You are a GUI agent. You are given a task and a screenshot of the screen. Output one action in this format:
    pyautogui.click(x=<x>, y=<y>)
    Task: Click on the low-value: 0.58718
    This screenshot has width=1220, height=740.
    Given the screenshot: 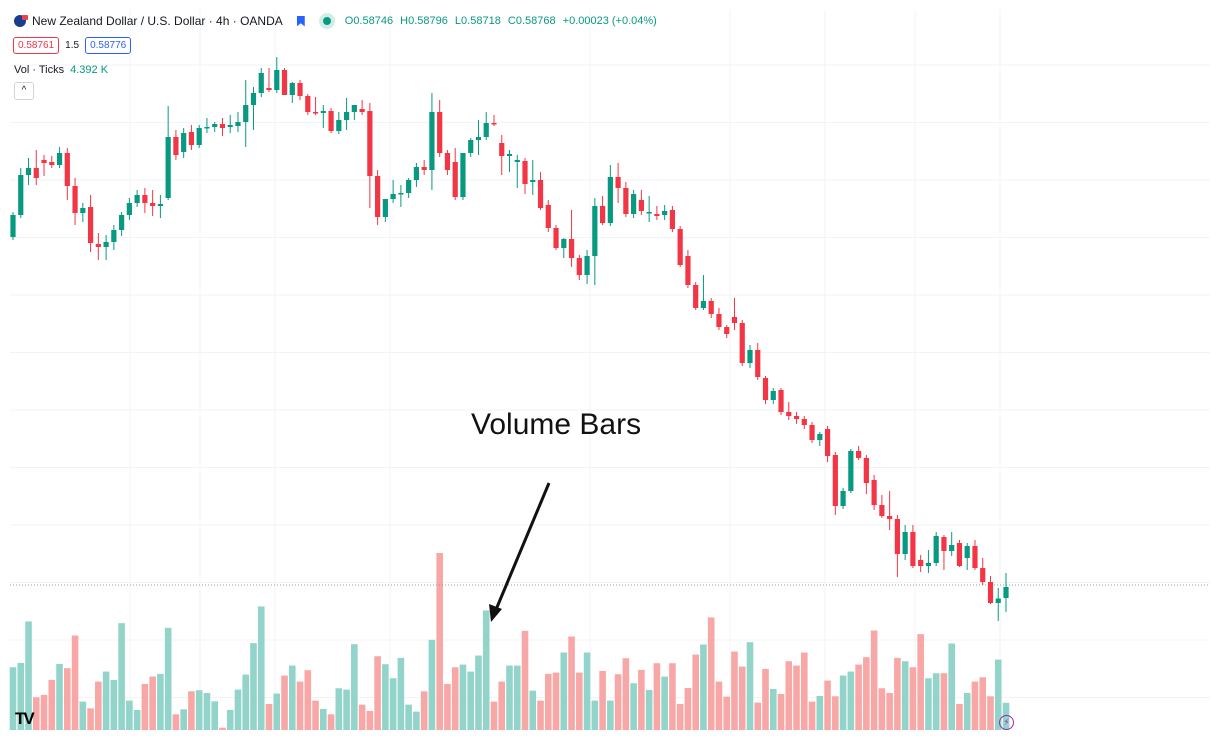 What is the action you would take?
    pyautogui.click(x=481, y=21)
    